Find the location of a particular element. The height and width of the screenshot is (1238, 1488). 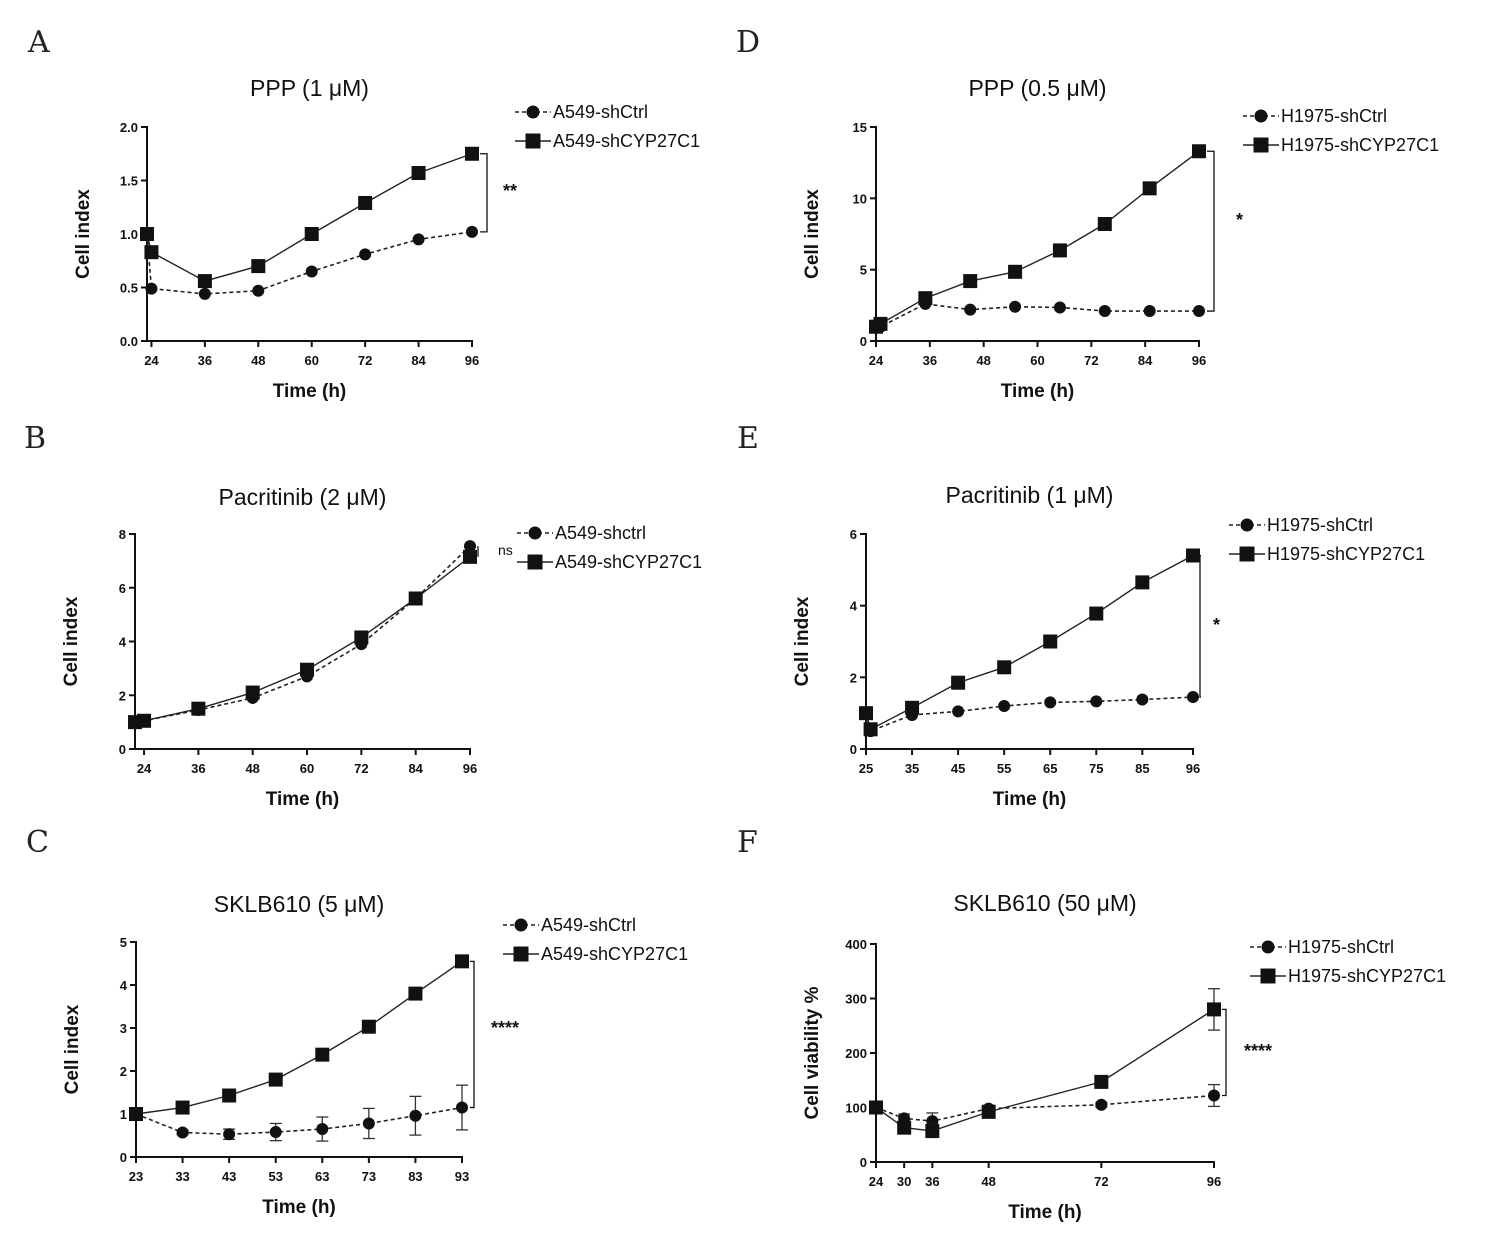

y-axis-label: Cell viability % is located at coordinates (812, 1052).